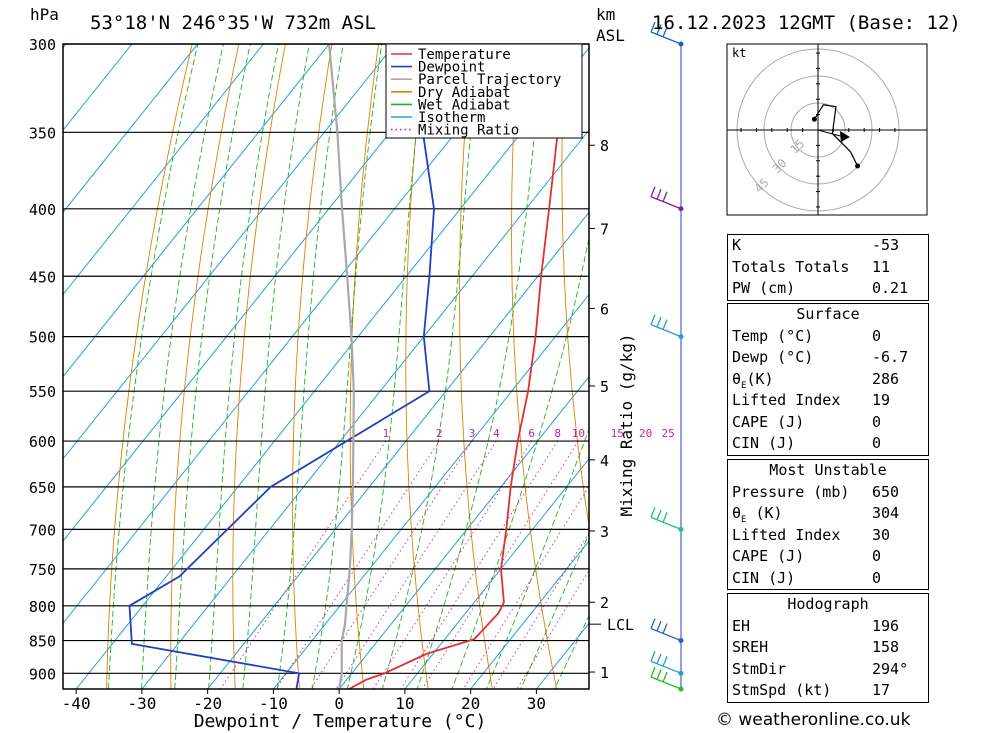 The image size is (1000, 733). What do you see at coordinates (645, 433) in the screenshot?
I see `mixing-ratio-label: 20` at bounding box center [645, 433].